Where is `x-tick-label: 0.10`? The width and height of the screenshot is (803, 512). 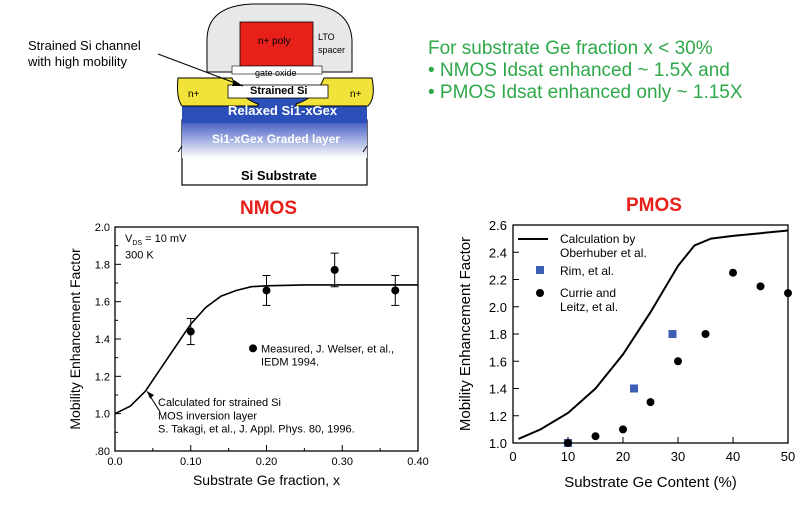 x-tick-label: 0.10 is located at coordinates (190, 462).